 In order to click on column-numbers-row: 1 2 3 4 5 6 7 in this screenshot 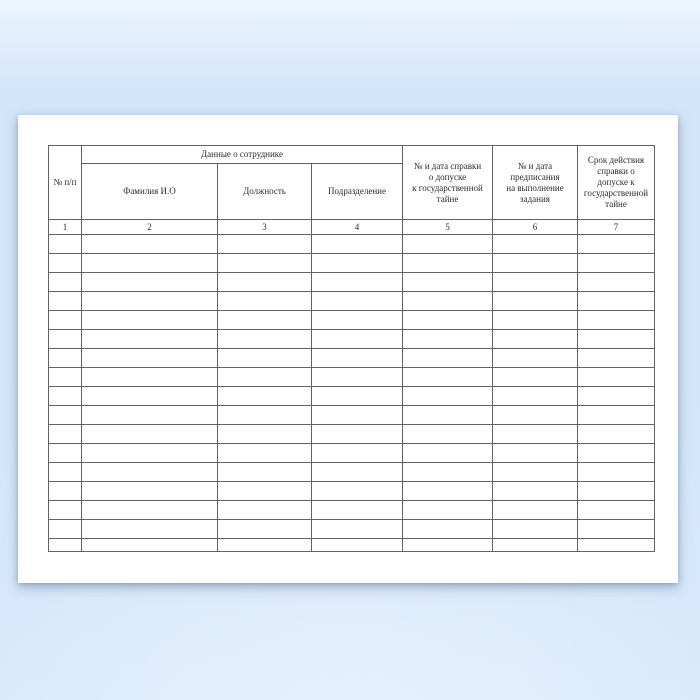, I will do `click(351, 227)`.